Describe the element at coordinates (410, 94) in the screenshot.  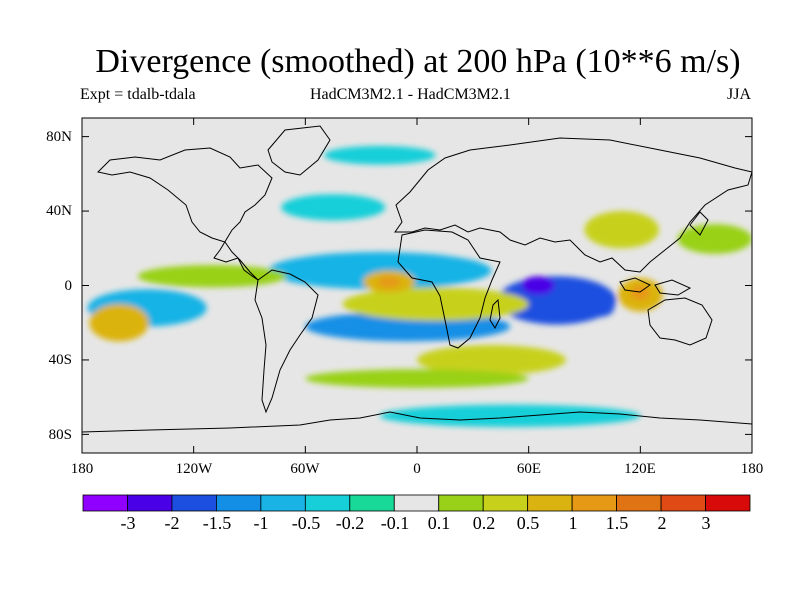
I see `model-label: HadCM3M2.1 - HadCM3M2.1` at that location.